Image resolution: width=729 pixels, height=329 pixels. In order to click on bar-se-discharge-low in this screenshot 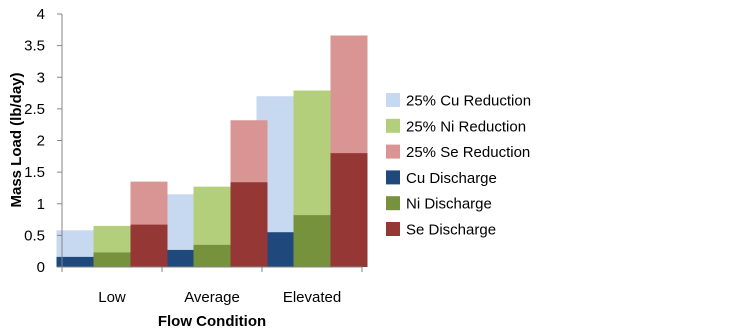, I will do `click(149, 245)`.